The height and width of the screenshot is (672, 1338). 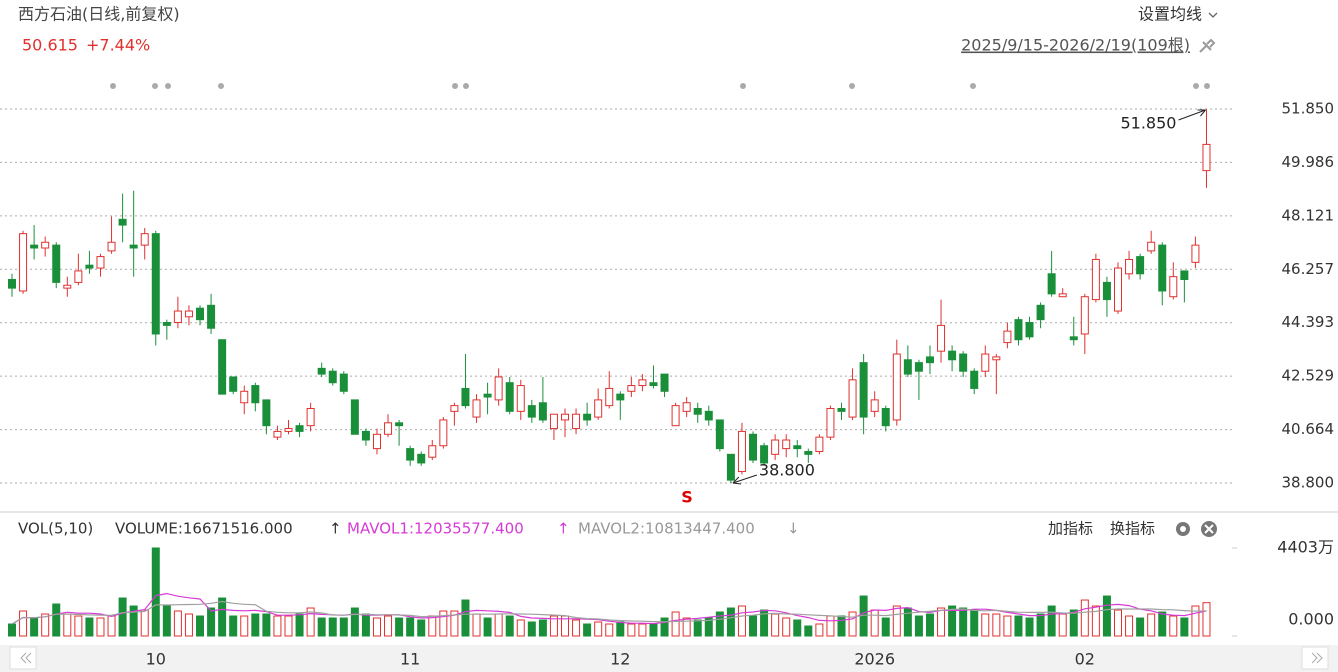 What do you see at coordinates (1308, 269) in the screenshot?
I see `y-tick-label: 46.257` at bounding box center [1308, 269].